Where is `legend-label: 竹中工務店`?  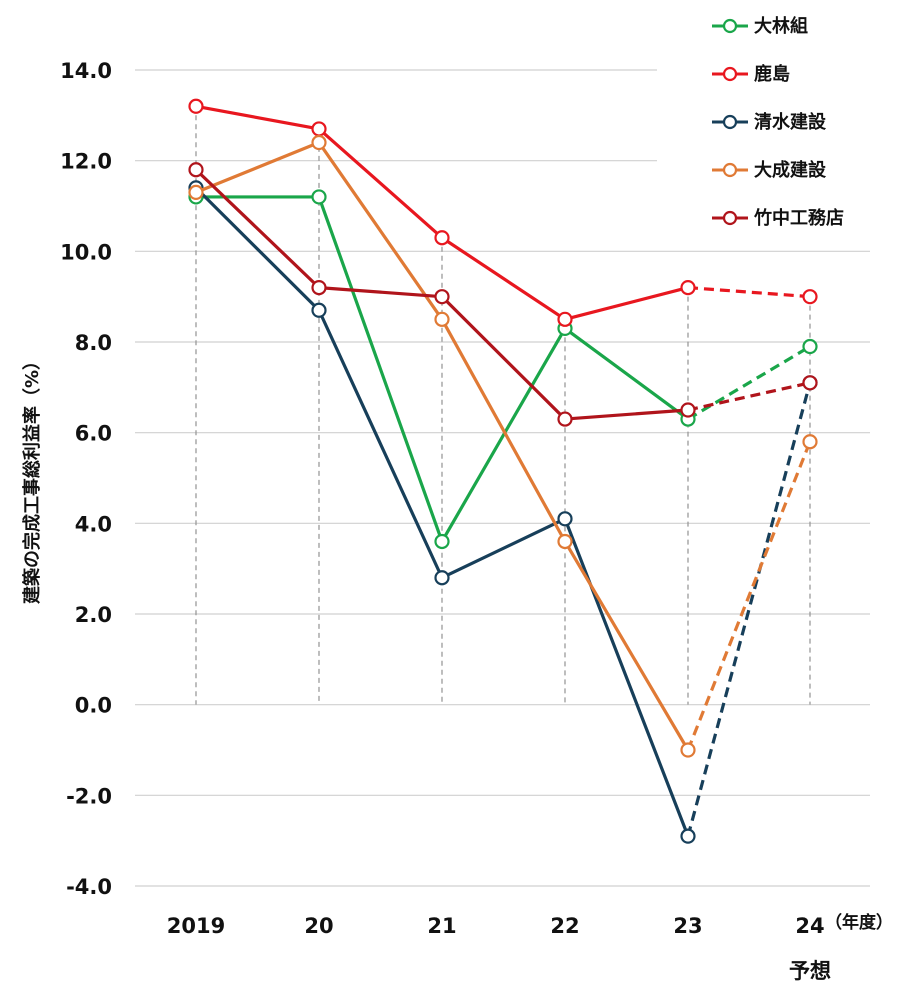 legend-label: 竹中工務店 is located at coordinates (798, 218).